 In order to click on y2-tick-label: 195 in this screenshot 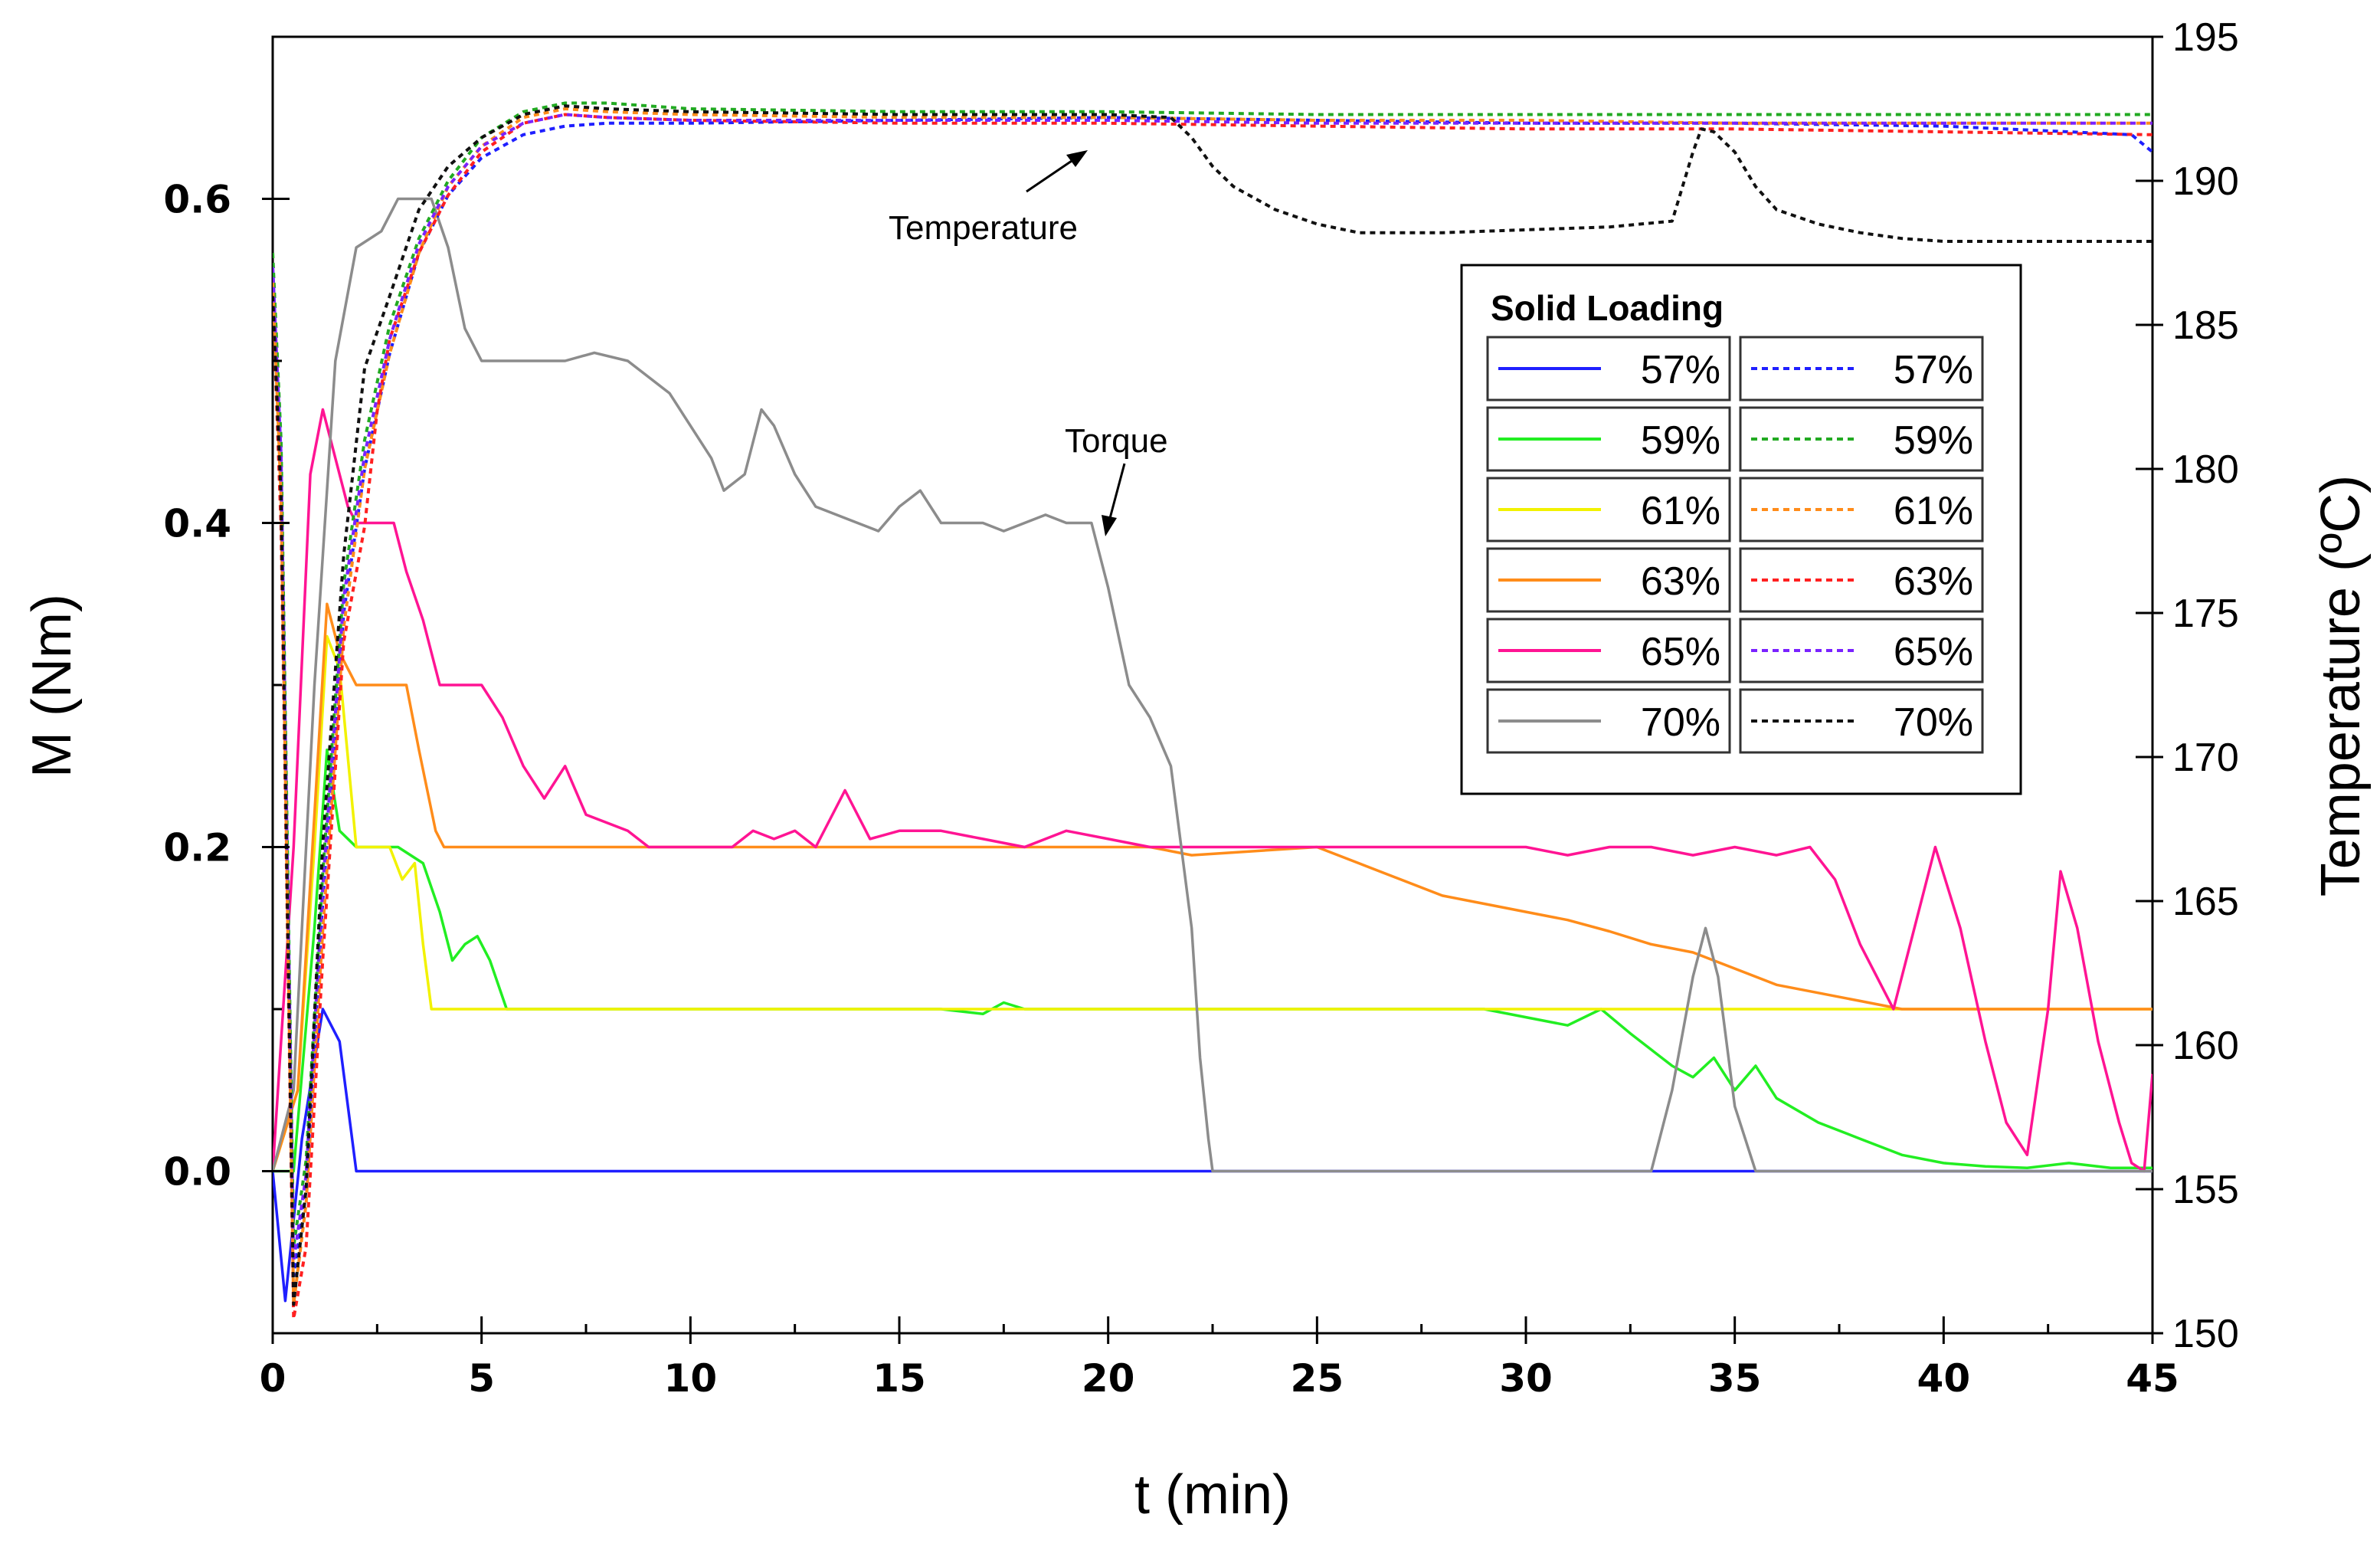, I will do `click(2205, 38)`.